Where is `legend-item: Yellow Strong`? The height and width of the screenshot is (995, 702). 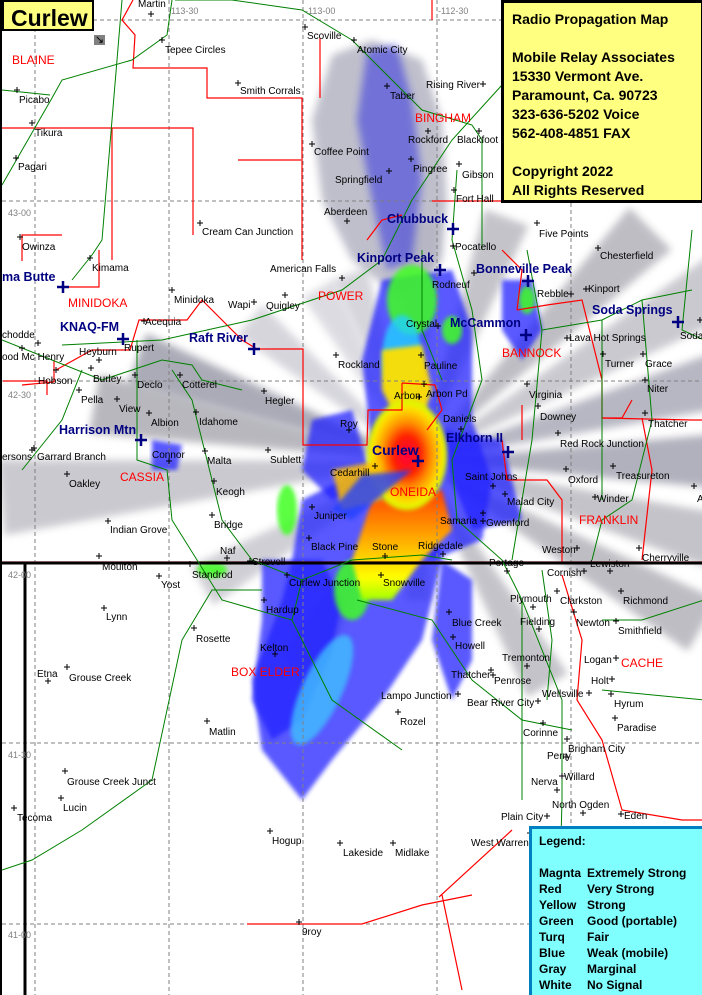 legend-item: Yellow Strong is located at coordinates (620, 905).